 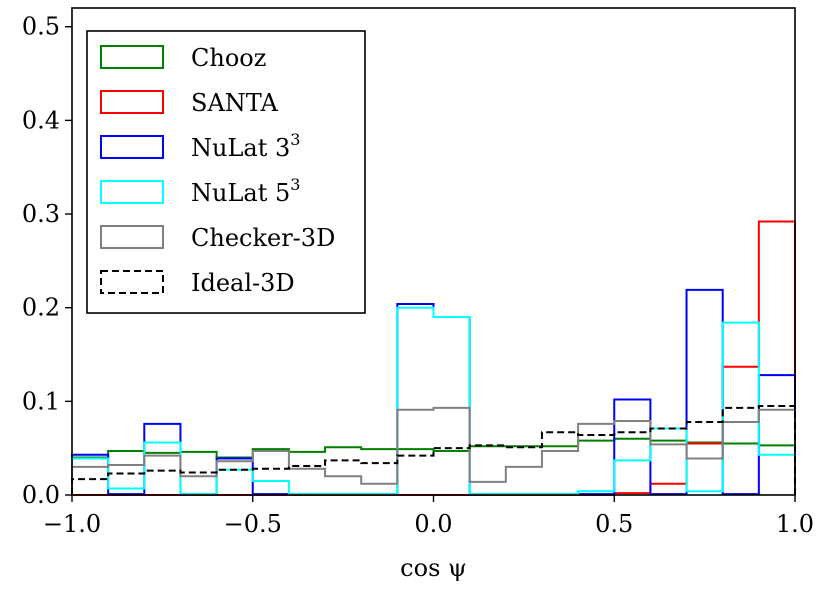 What do you see at coordinates (41, 27) in the screenshot?
I see `y-tick-label: 0.5` at bounding box center [41, 27].